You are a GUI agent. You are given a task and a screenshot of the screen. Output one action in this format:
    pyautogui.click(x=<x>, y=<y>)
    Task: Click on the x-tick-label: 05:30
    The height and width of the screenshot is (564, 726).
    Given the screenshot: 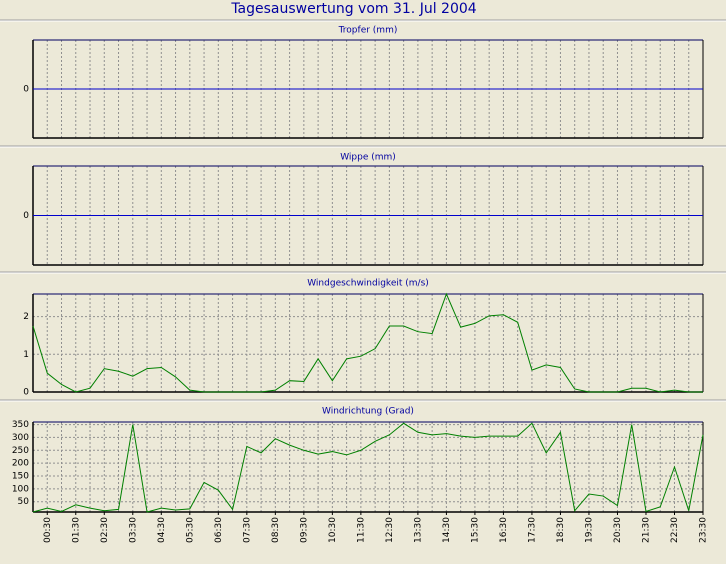 What is the action you would take?
    pyautogui.click(x=190, y=530)
    